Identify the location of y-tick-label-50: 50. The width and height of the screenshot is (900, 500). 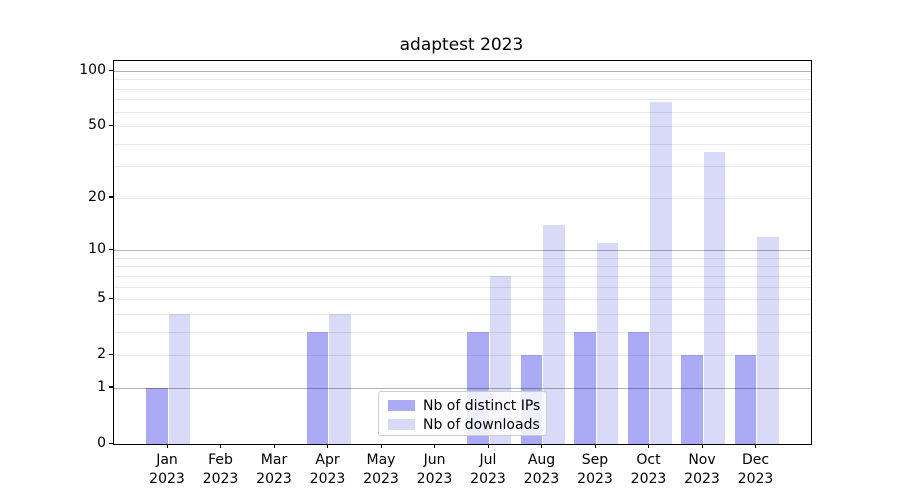
(97, 125).